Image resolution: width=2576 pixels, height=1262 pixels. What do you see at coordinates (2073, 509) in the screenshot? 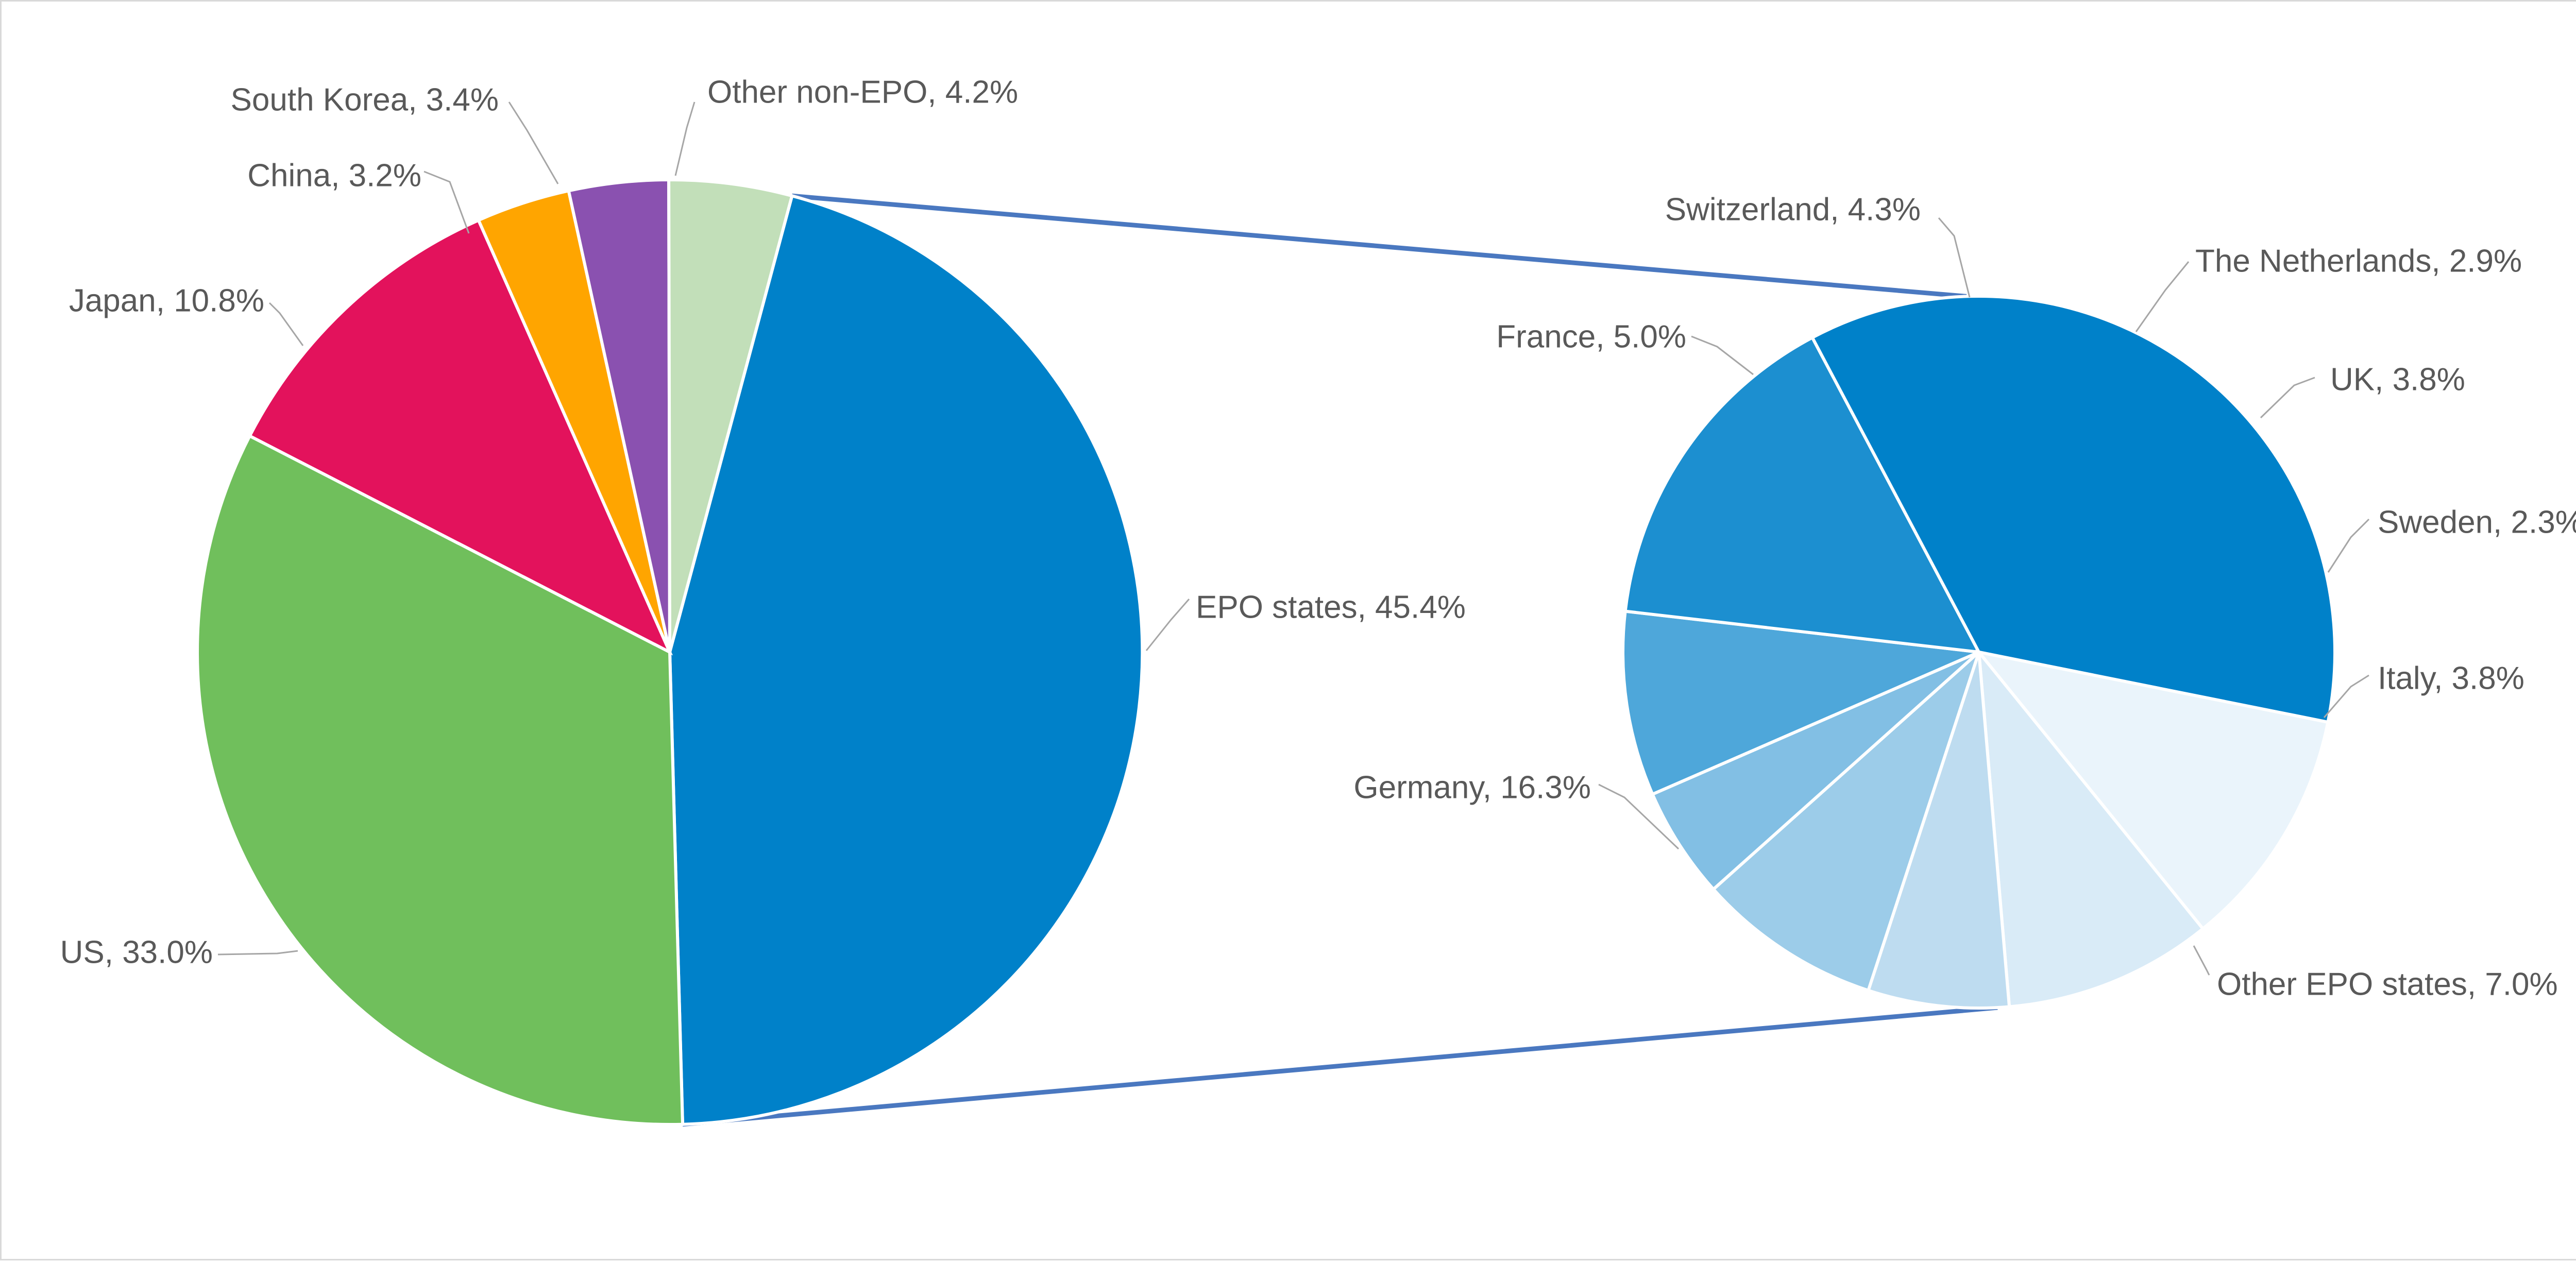
I see `secondary-slice-germany` at bounding box center [2073, 509].